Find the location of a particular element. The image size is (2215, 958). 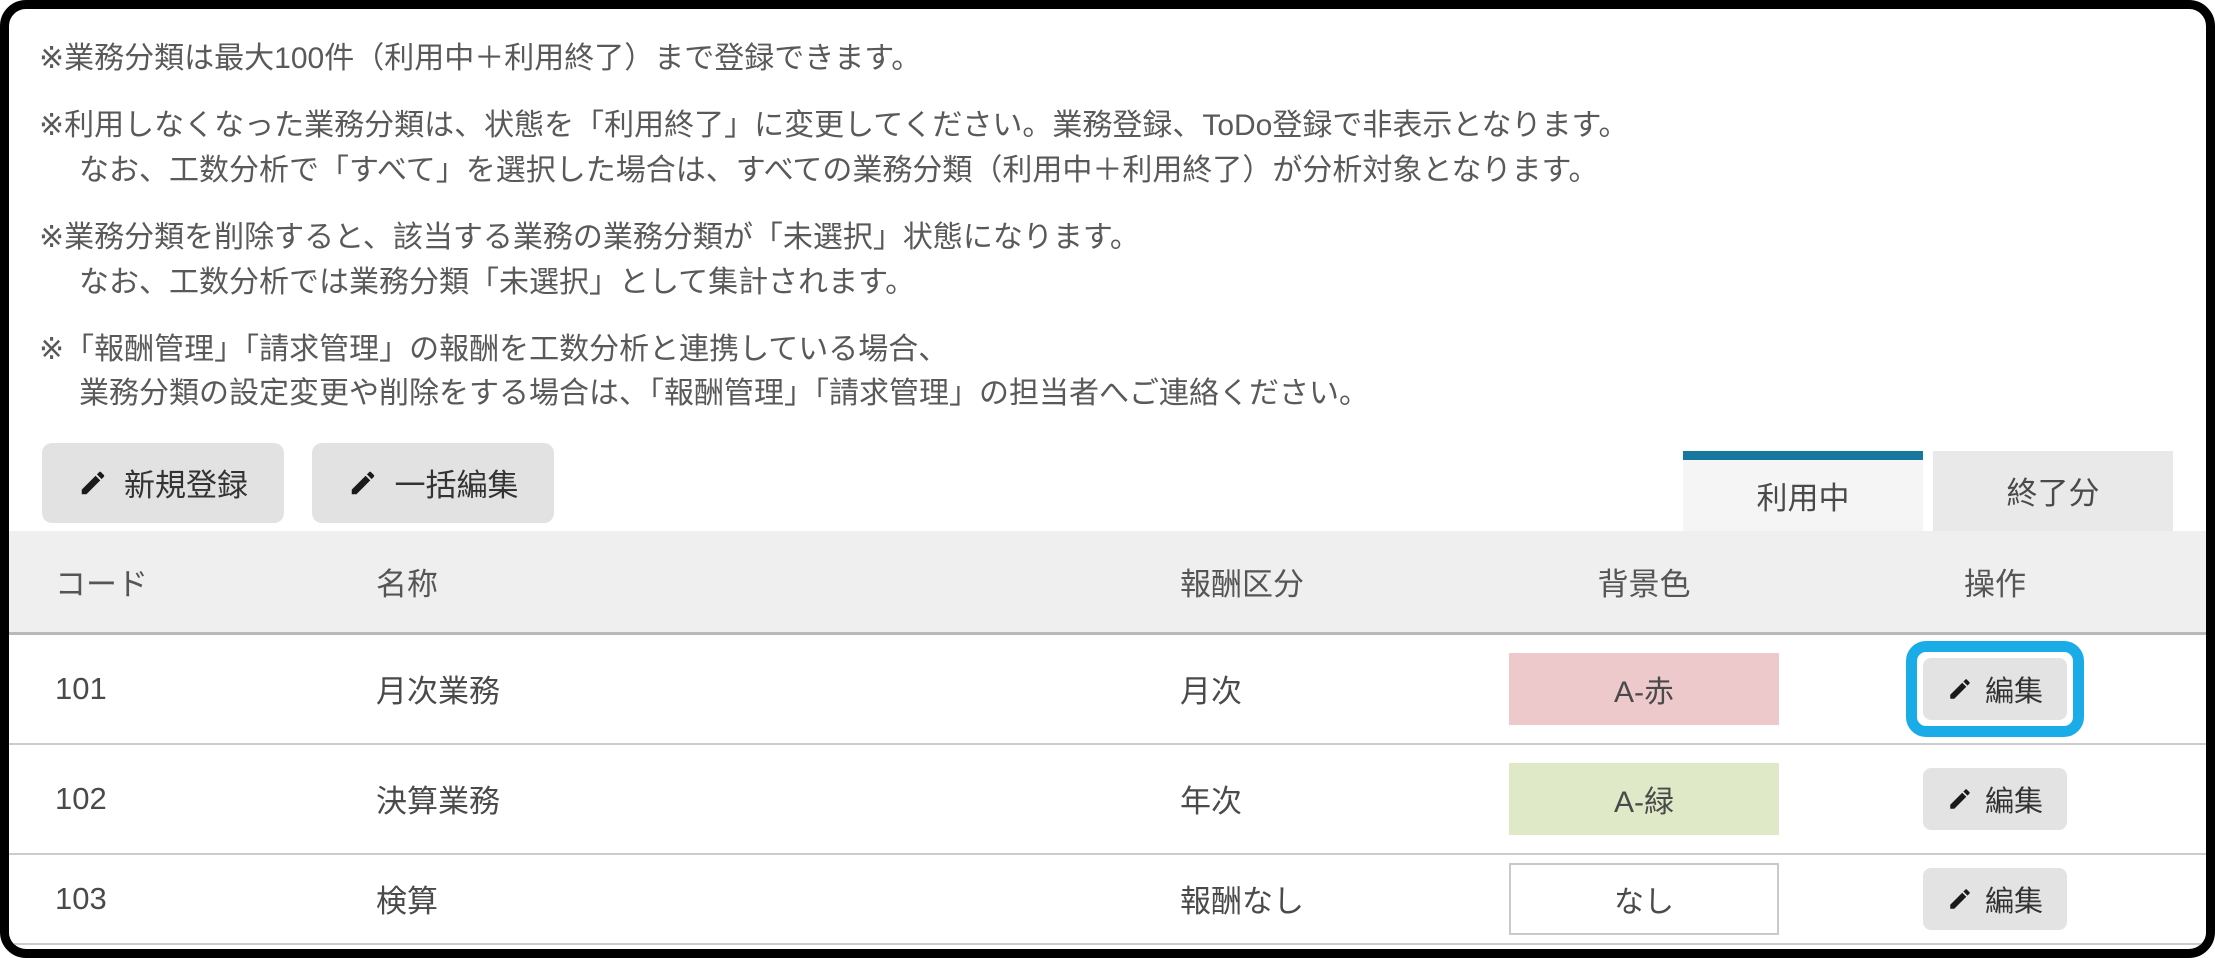

new-registration-label: 新規登録 is located at coordinates (186, 486).